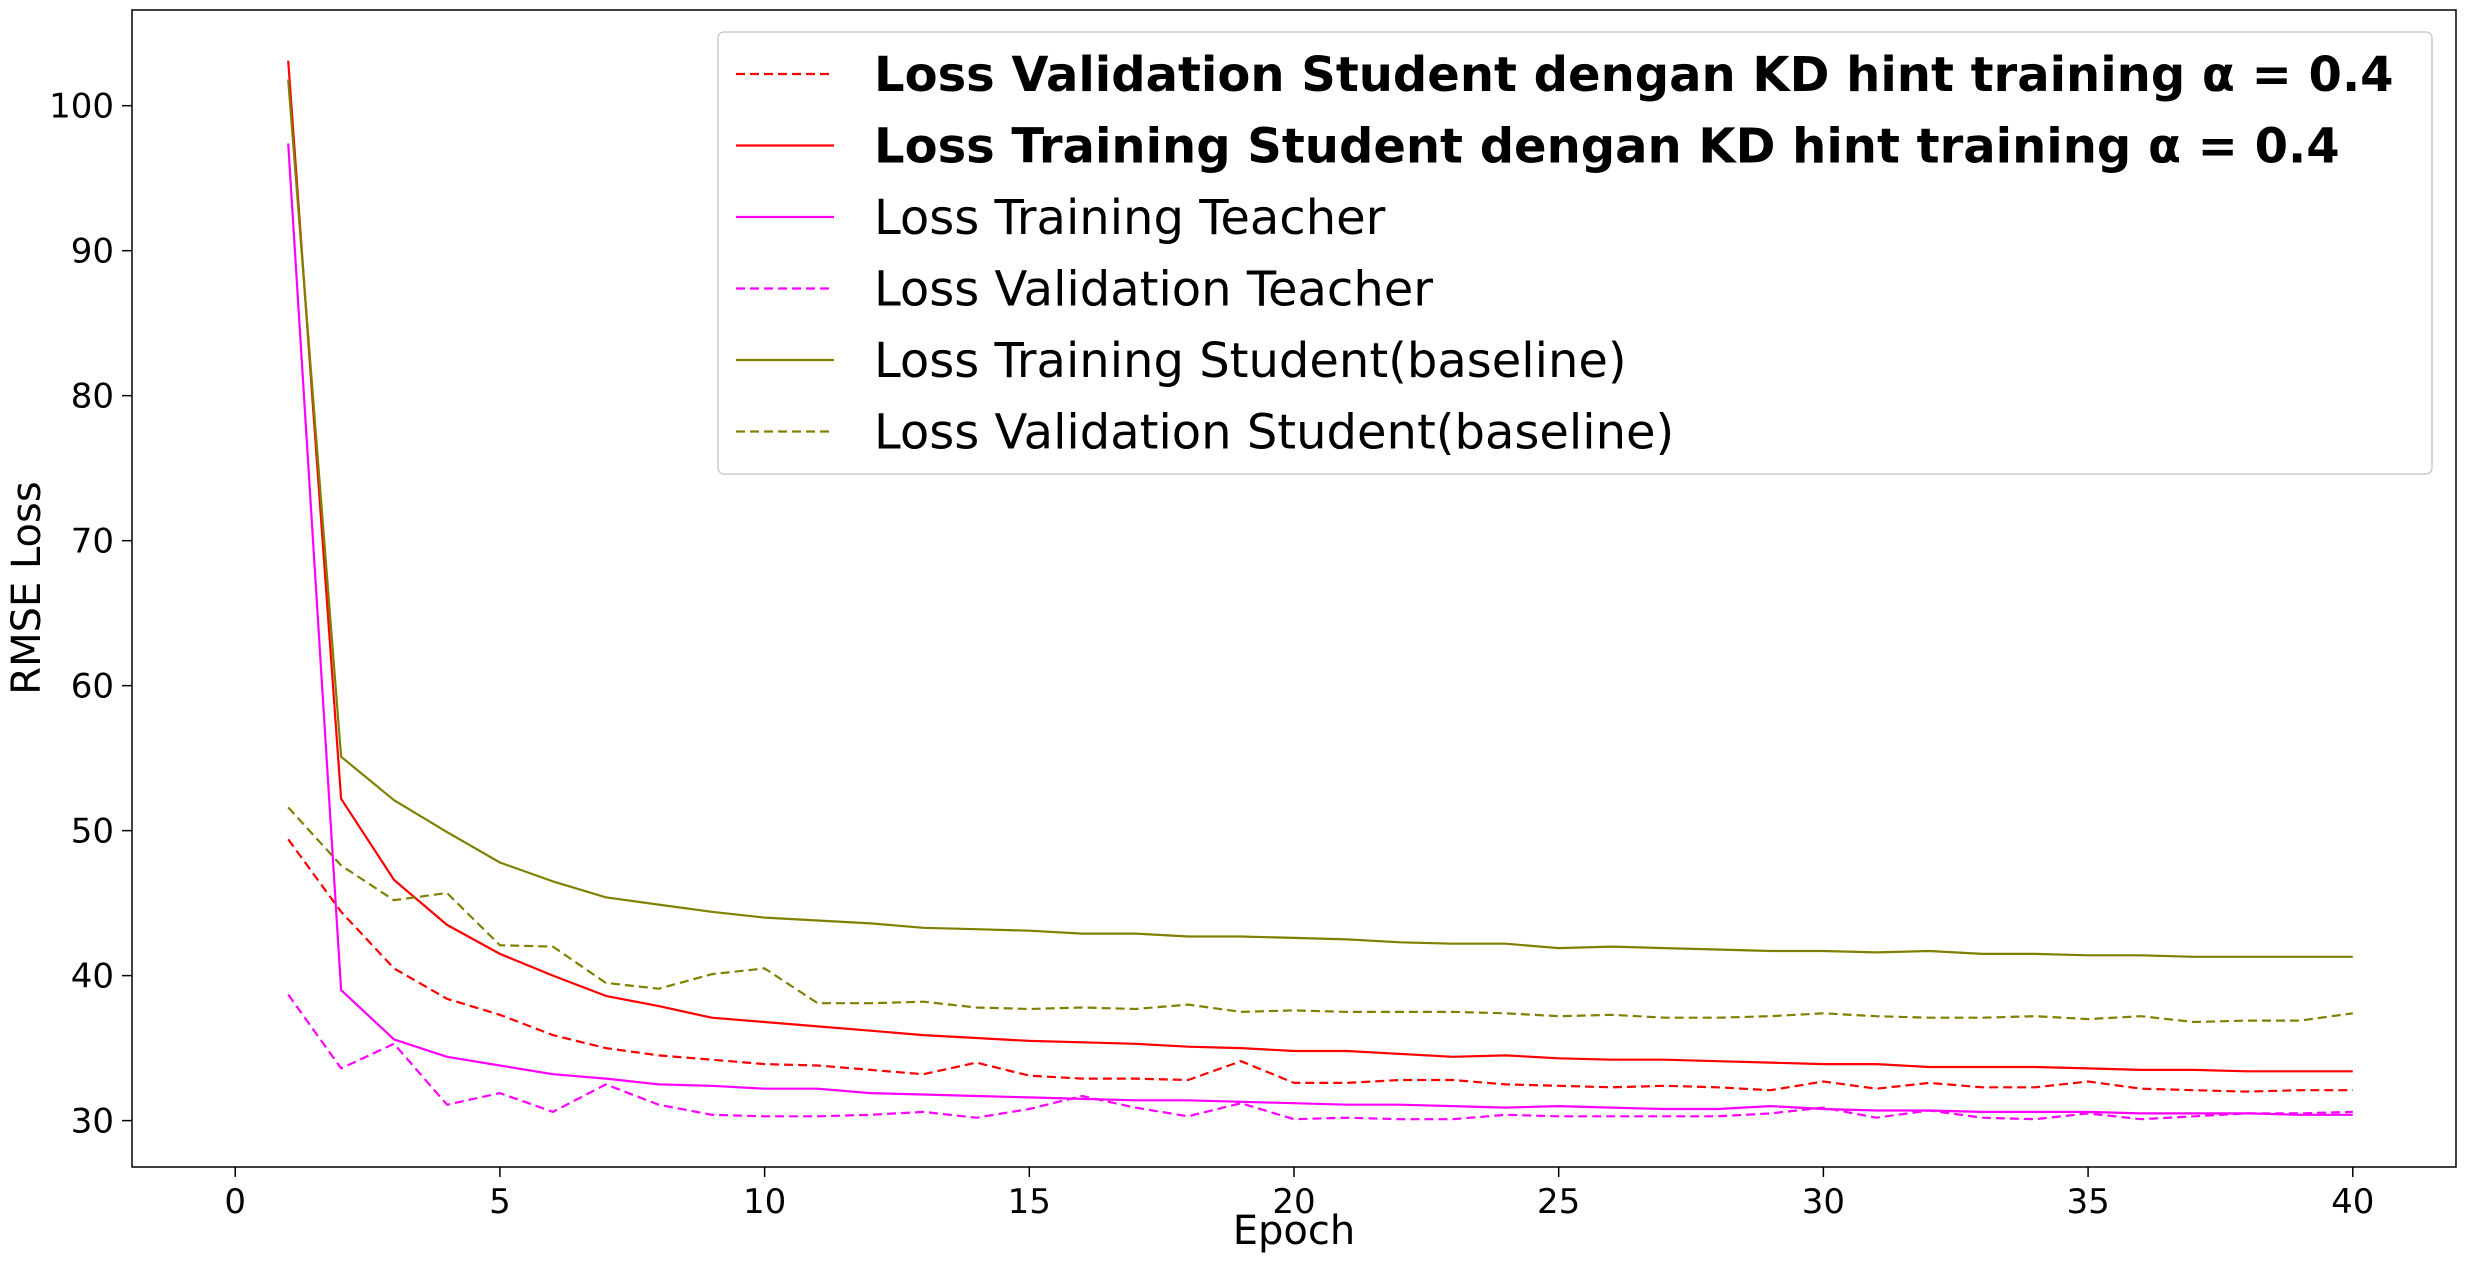 Image resolution: width=2466 pixels, height=1264 pixels. What do you see at coordinates (92, 832) in the screenshot?
I see `y-tick-label: 50` at bounding box center [92, 832].